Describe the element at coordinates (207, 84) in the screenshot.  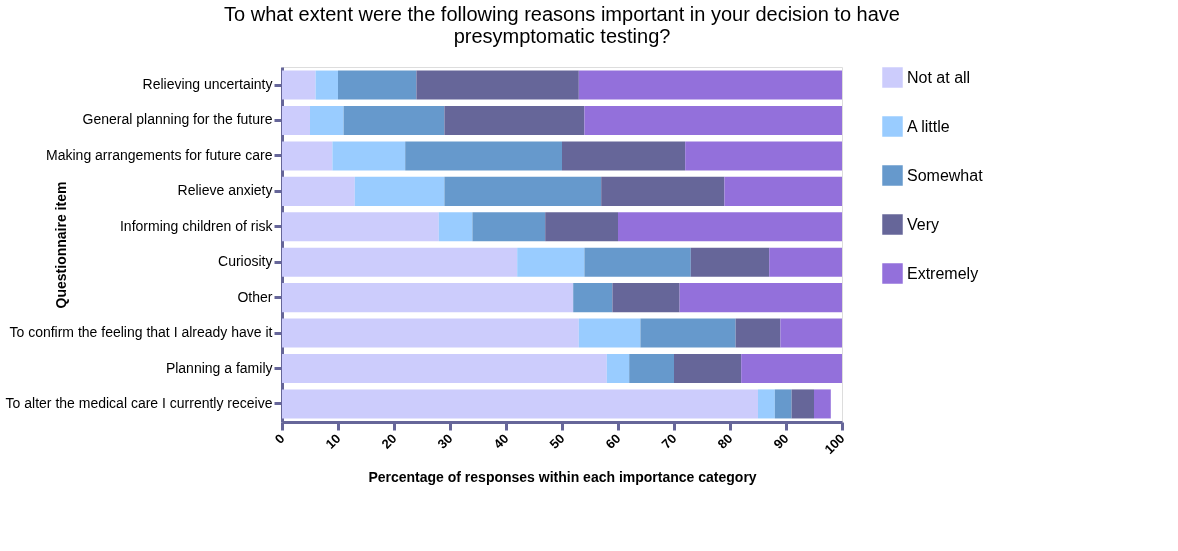
I see `y-tick-label: Relieving uncertainty` at that location.